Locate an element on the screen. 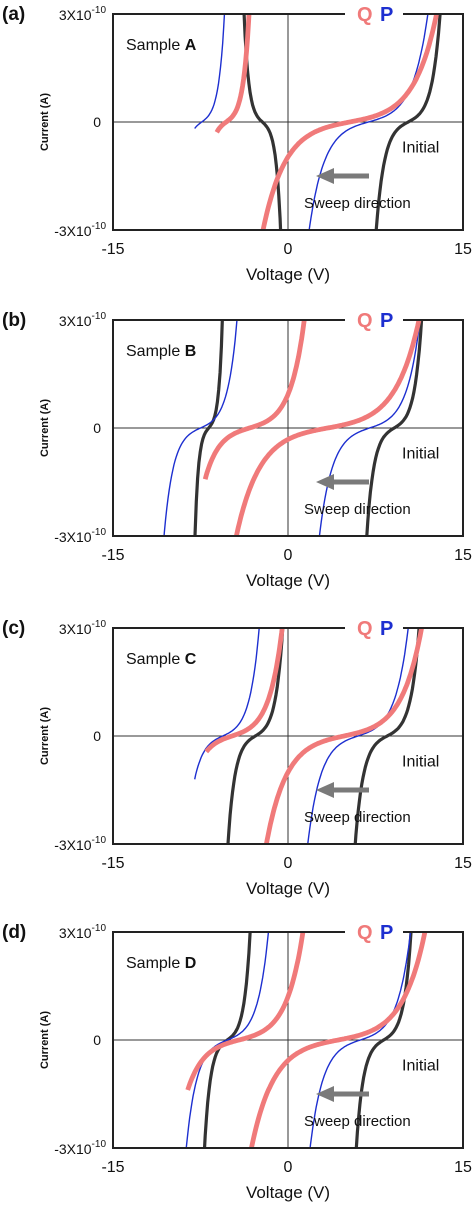 Image resolution: width=474 pixels, height=1207 pixels. panel-label: (d) is located at coordinates (14, 932).